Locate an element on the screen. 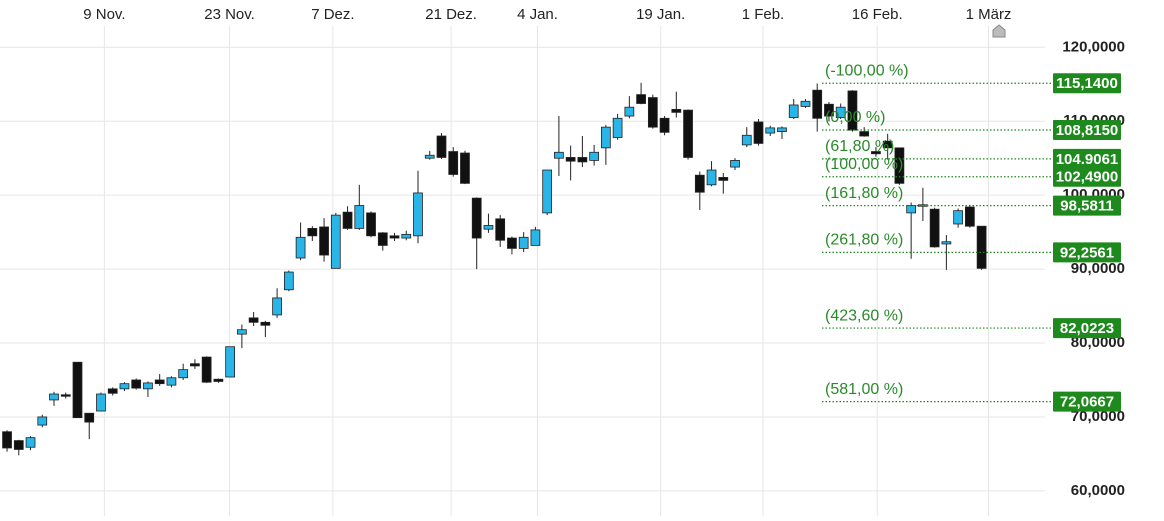  fib-label: (61,80 %) is located at coordinates (859, 146).